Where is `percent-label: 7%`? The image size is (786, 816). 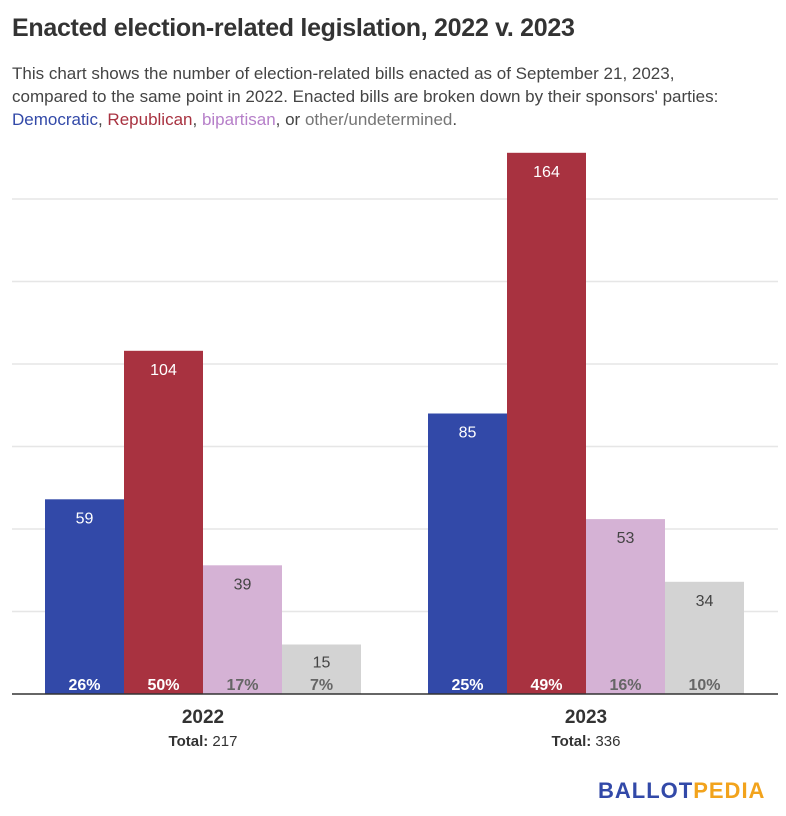 percent-label: 7% is located at coordinates (321, 685).